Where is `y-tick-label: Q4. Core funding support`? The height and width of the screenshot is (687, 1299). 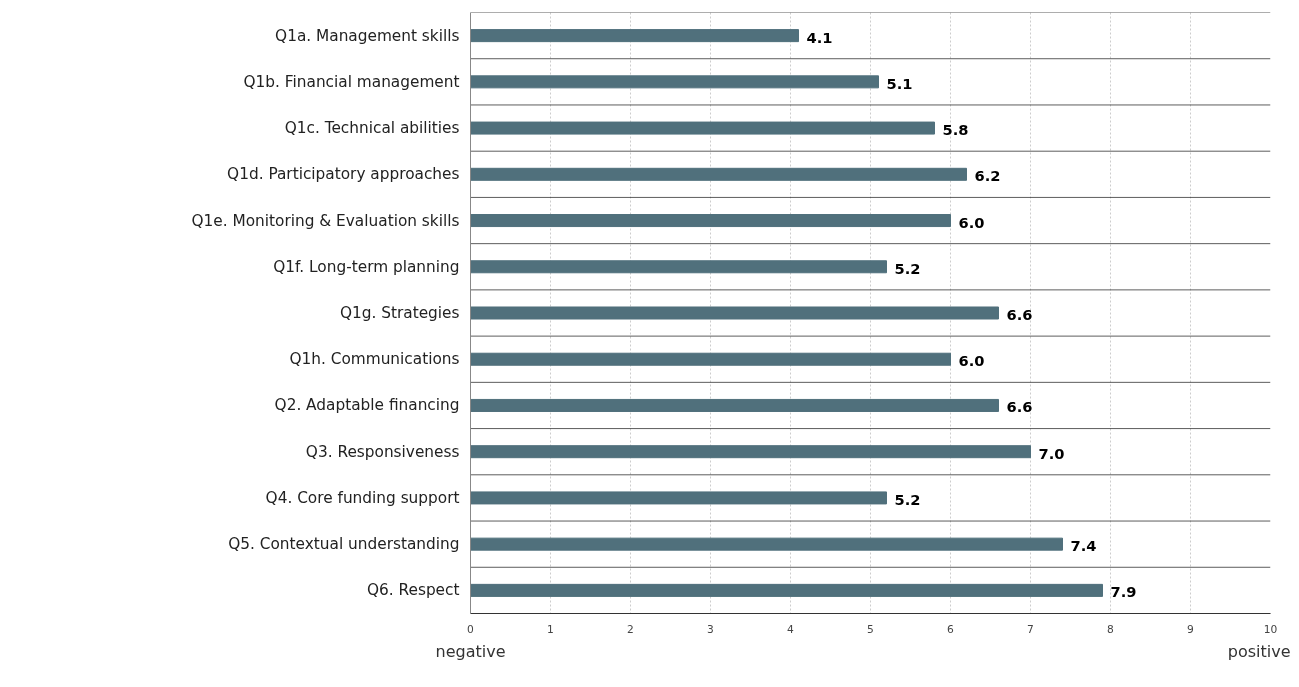
y-tick-label: Q4. Core funding support is located at coordinates (362, 497).